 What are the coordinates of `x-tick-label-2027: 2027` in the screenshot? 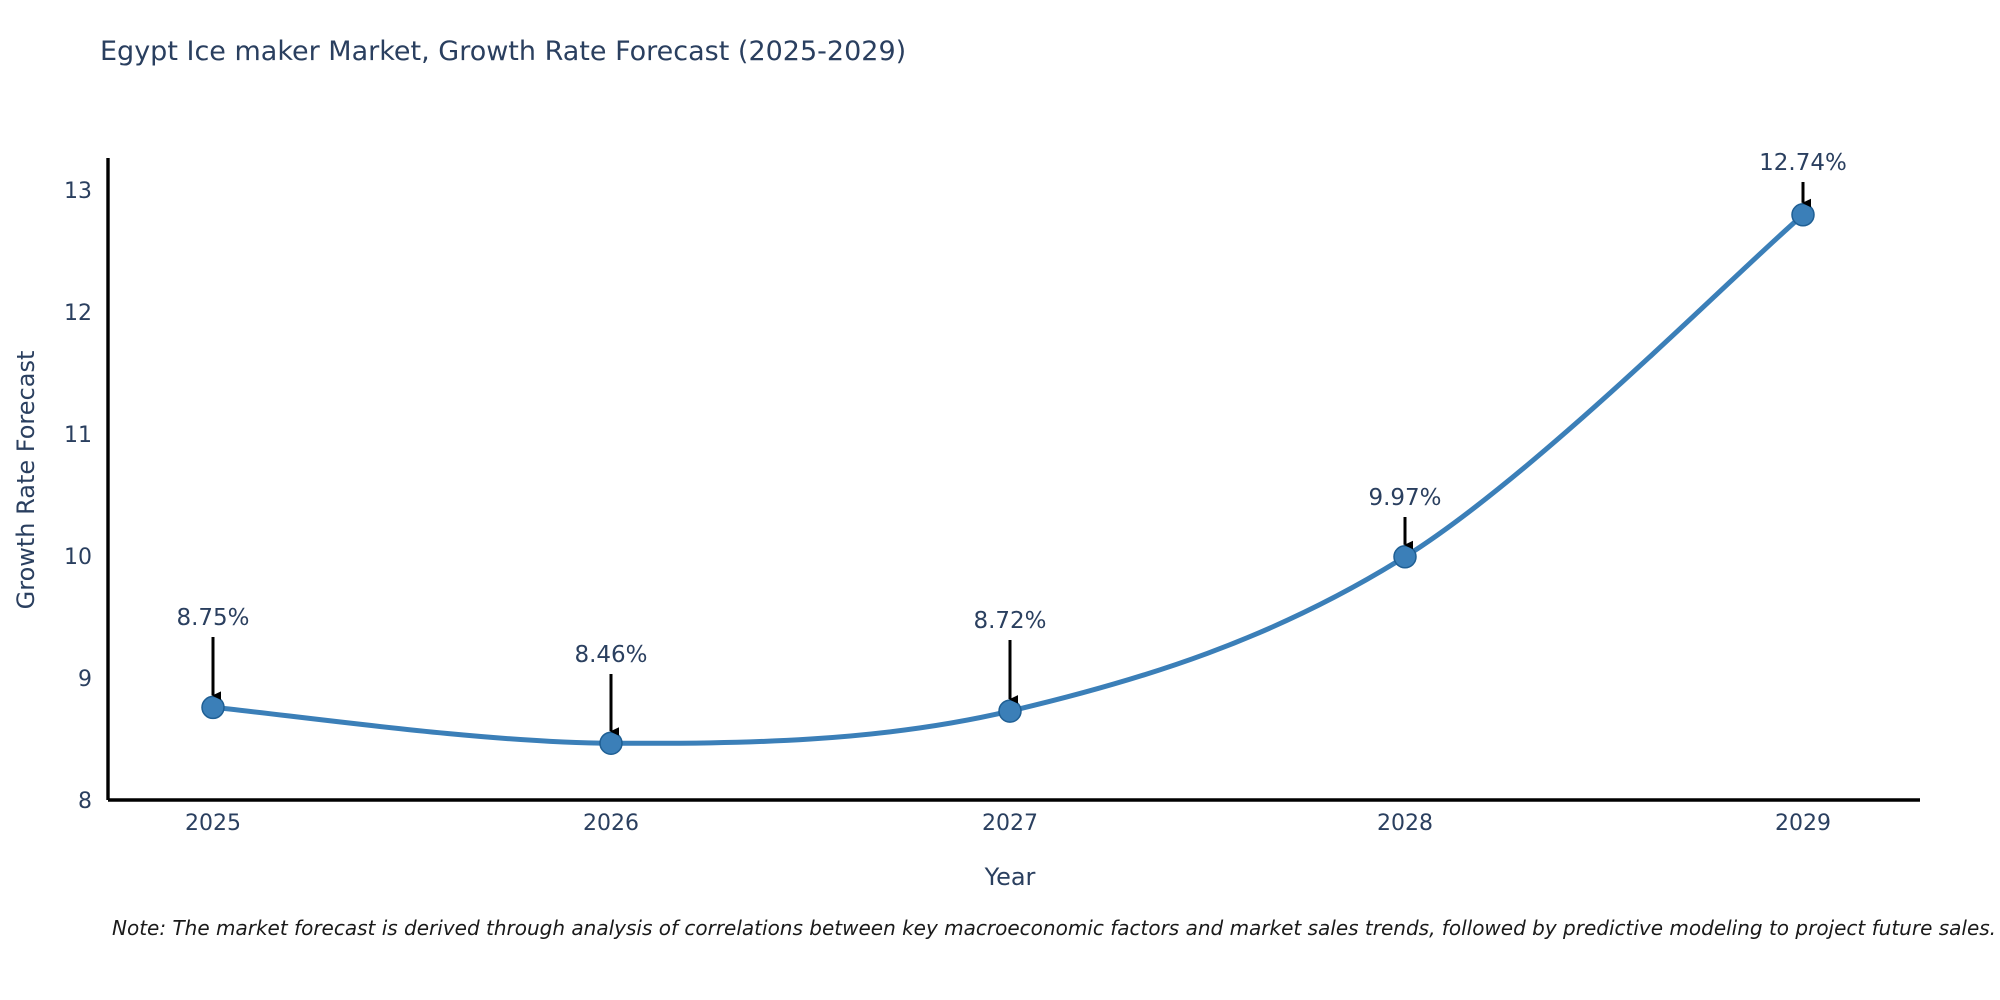 It's located at (1010, 823).